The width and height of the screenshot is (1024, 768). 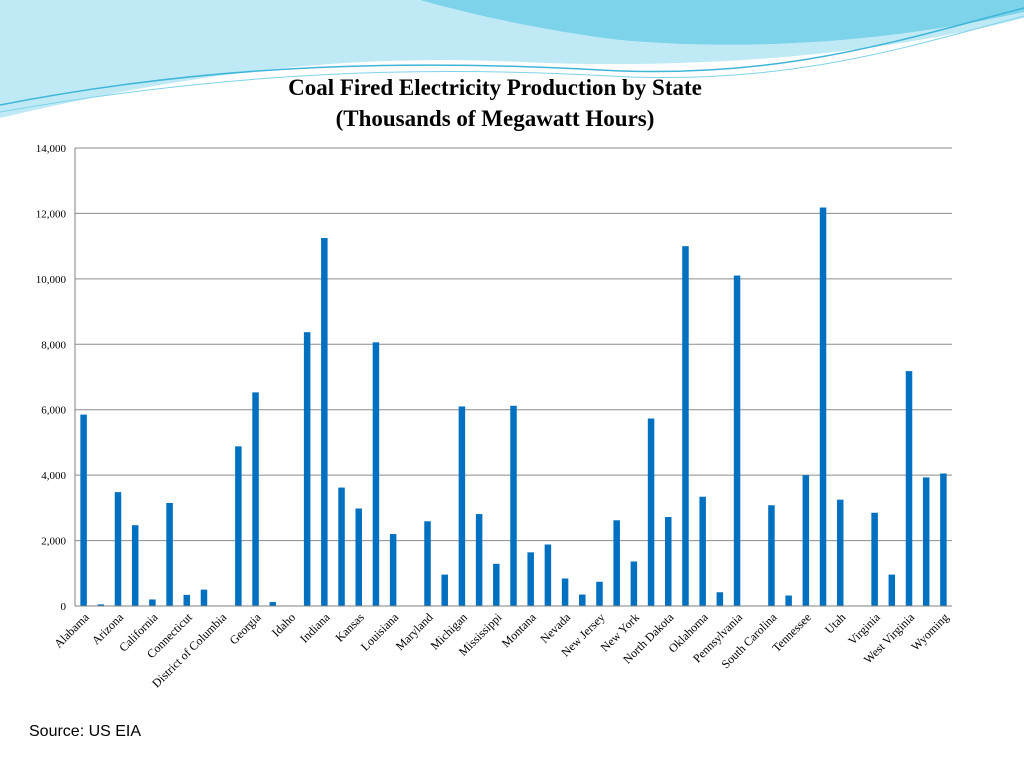 What do you see at coordinates (169, 554) in the screenshot?
I see `bar-colorado` at bounding box center [169, 554].